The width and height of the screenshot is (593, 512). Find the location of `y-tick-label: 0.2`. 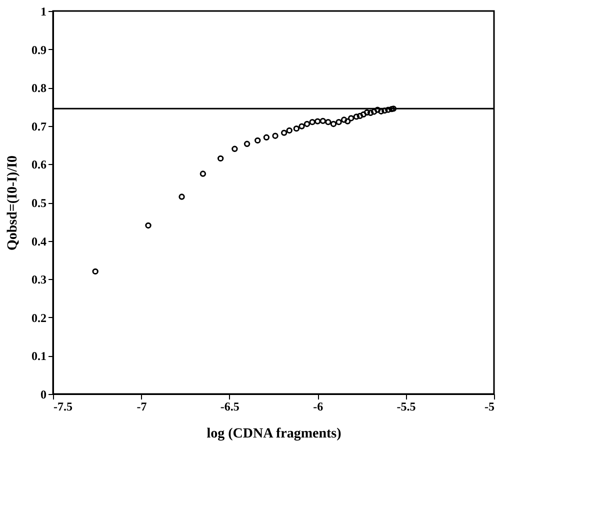

y-tick-label: 0.2 is located at coordinates (39, 317).